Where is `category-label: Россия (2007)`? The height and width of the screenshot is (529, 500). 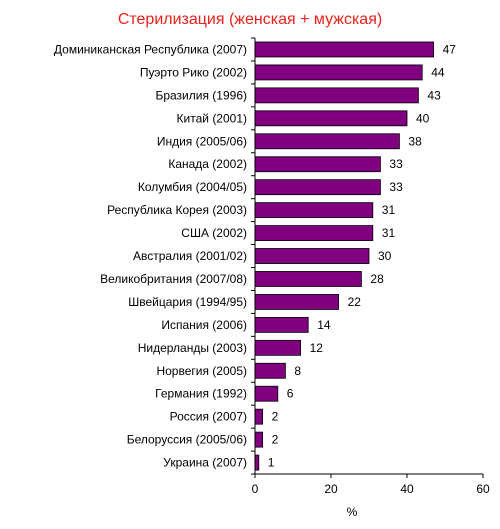 category-label: Россия (2007) is located at coordinates (208, 417).